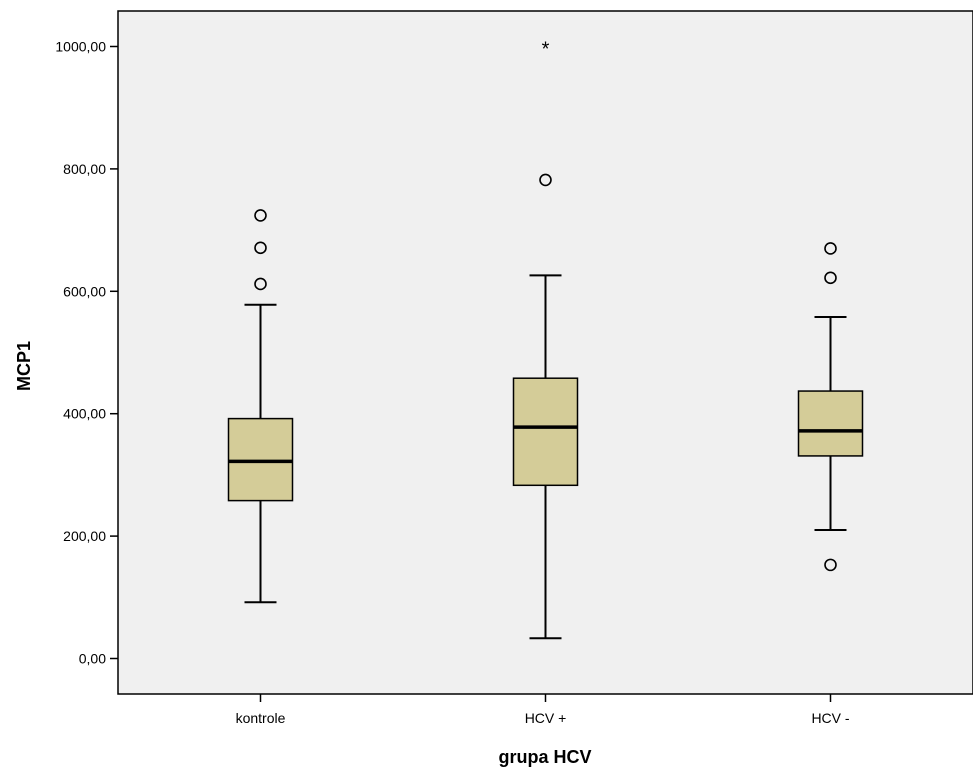 The image size is (973, 769). I want to click on x-axis: kontrole HCV + HCV -, so click(543, 710).